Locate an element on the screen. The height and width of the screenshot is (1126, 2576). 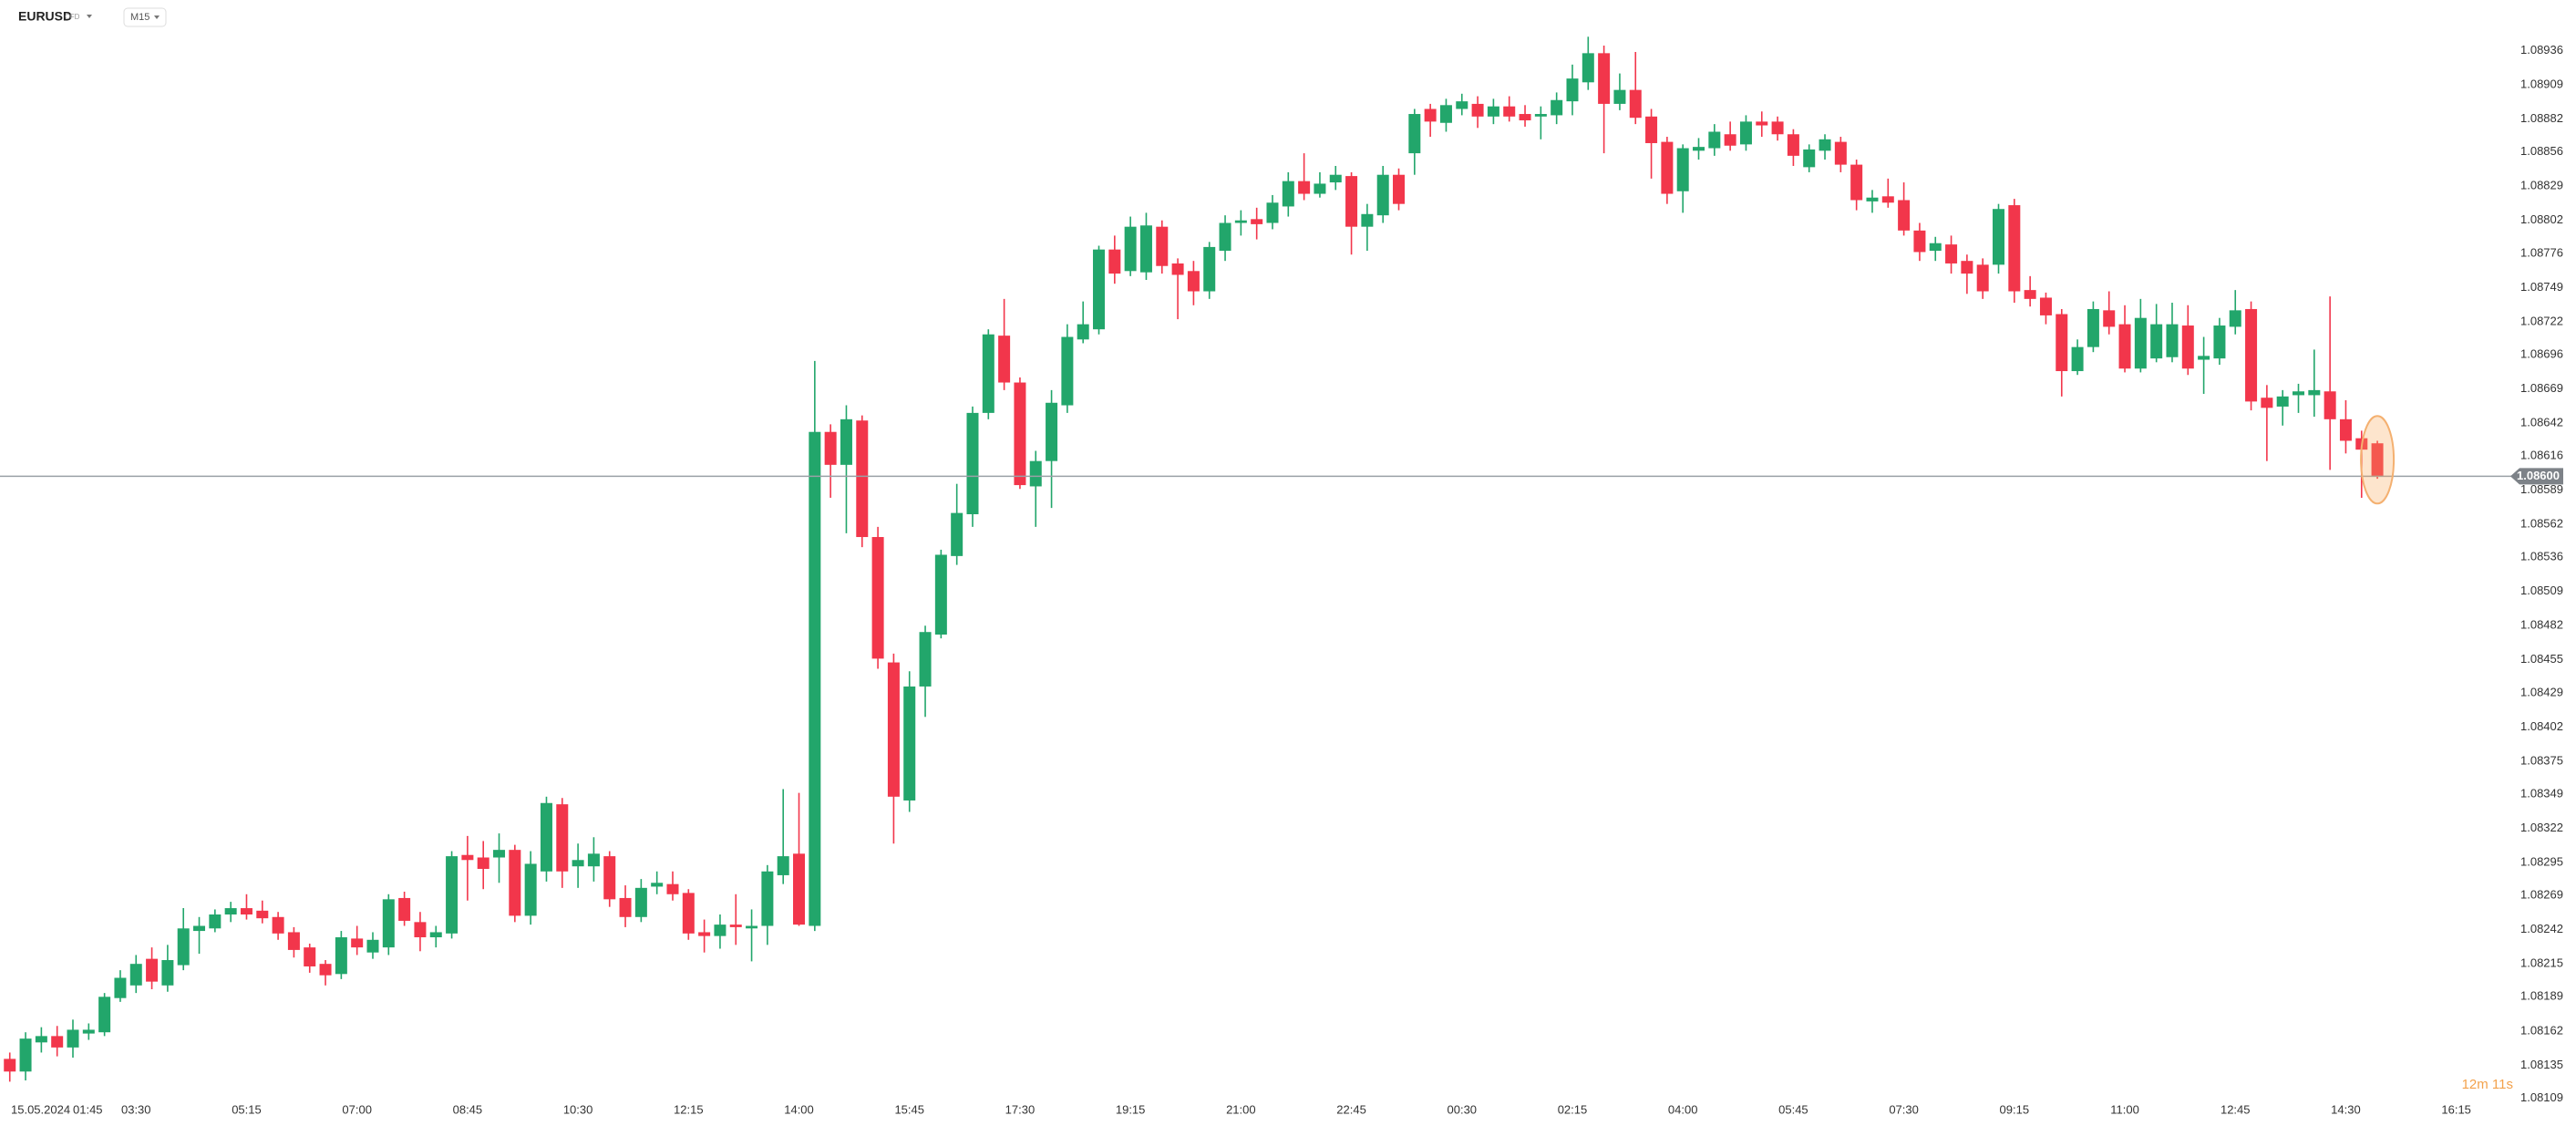
y-tick-label: 1.08669 is located at coordinates (2541, 388).